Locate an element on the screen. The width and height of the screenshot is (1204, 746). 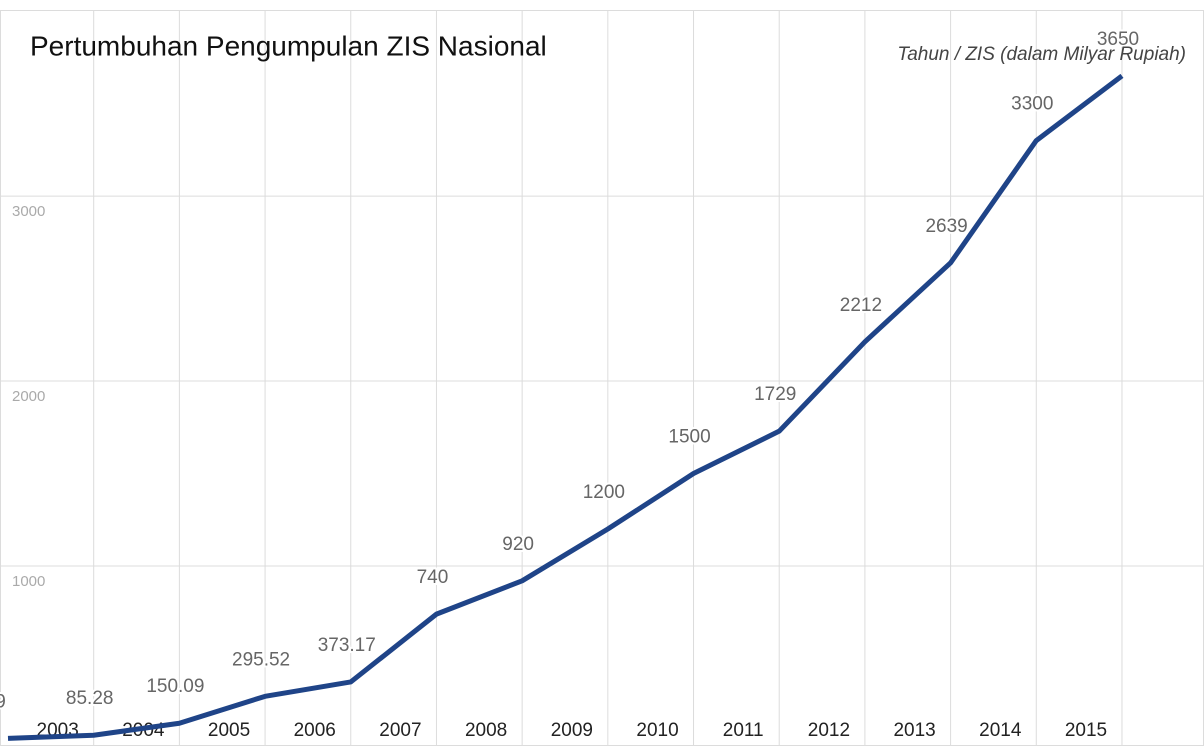
x-tick-label: 2011 is located at coordinates (743, 730).